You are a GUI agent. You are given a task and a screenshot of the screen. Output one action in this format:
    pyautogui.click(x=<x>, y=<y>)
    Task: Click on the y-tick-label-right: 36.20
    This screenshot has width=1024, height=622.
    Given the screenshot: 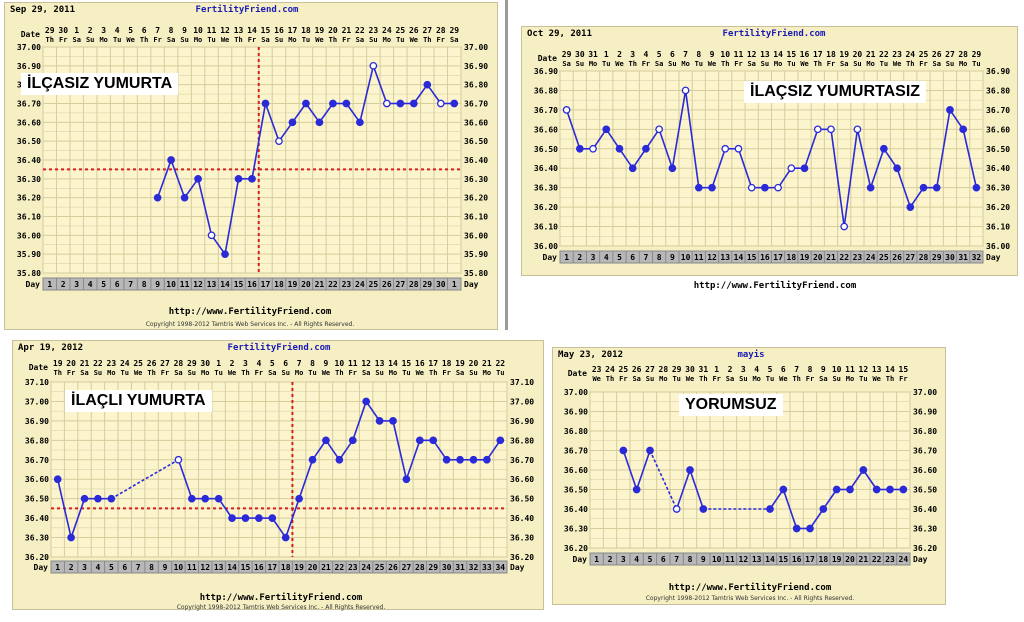 What is the action you would take?
    pyautogui.click(x=925, y=548)
    